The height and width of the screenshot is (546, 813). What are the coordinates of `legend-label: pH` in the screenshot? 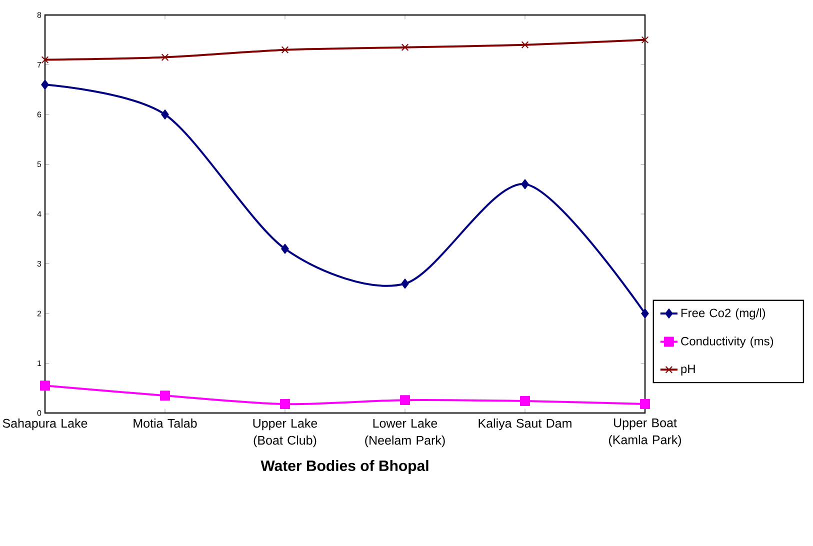 It's located at (688, 370).